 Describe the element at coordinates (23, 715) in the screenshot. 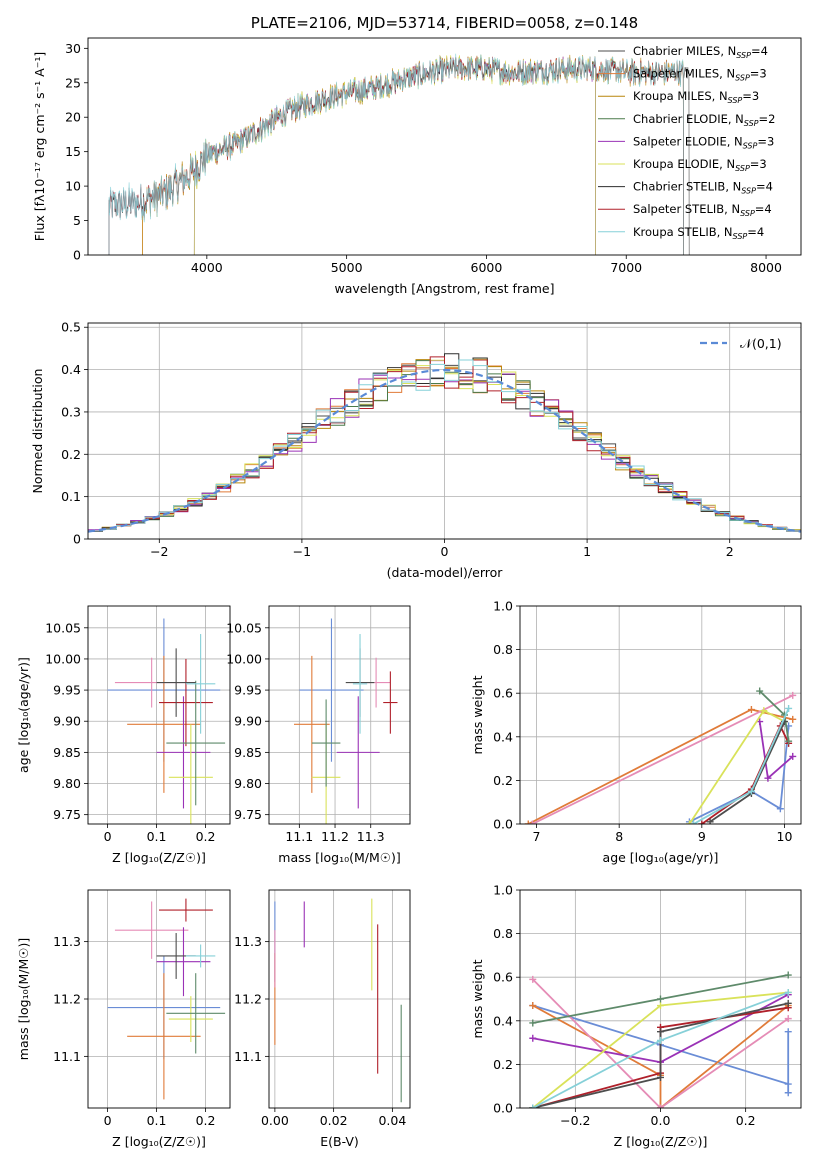

I see `y-axis-label: age [log₁₀(age/yr)]` at that location.